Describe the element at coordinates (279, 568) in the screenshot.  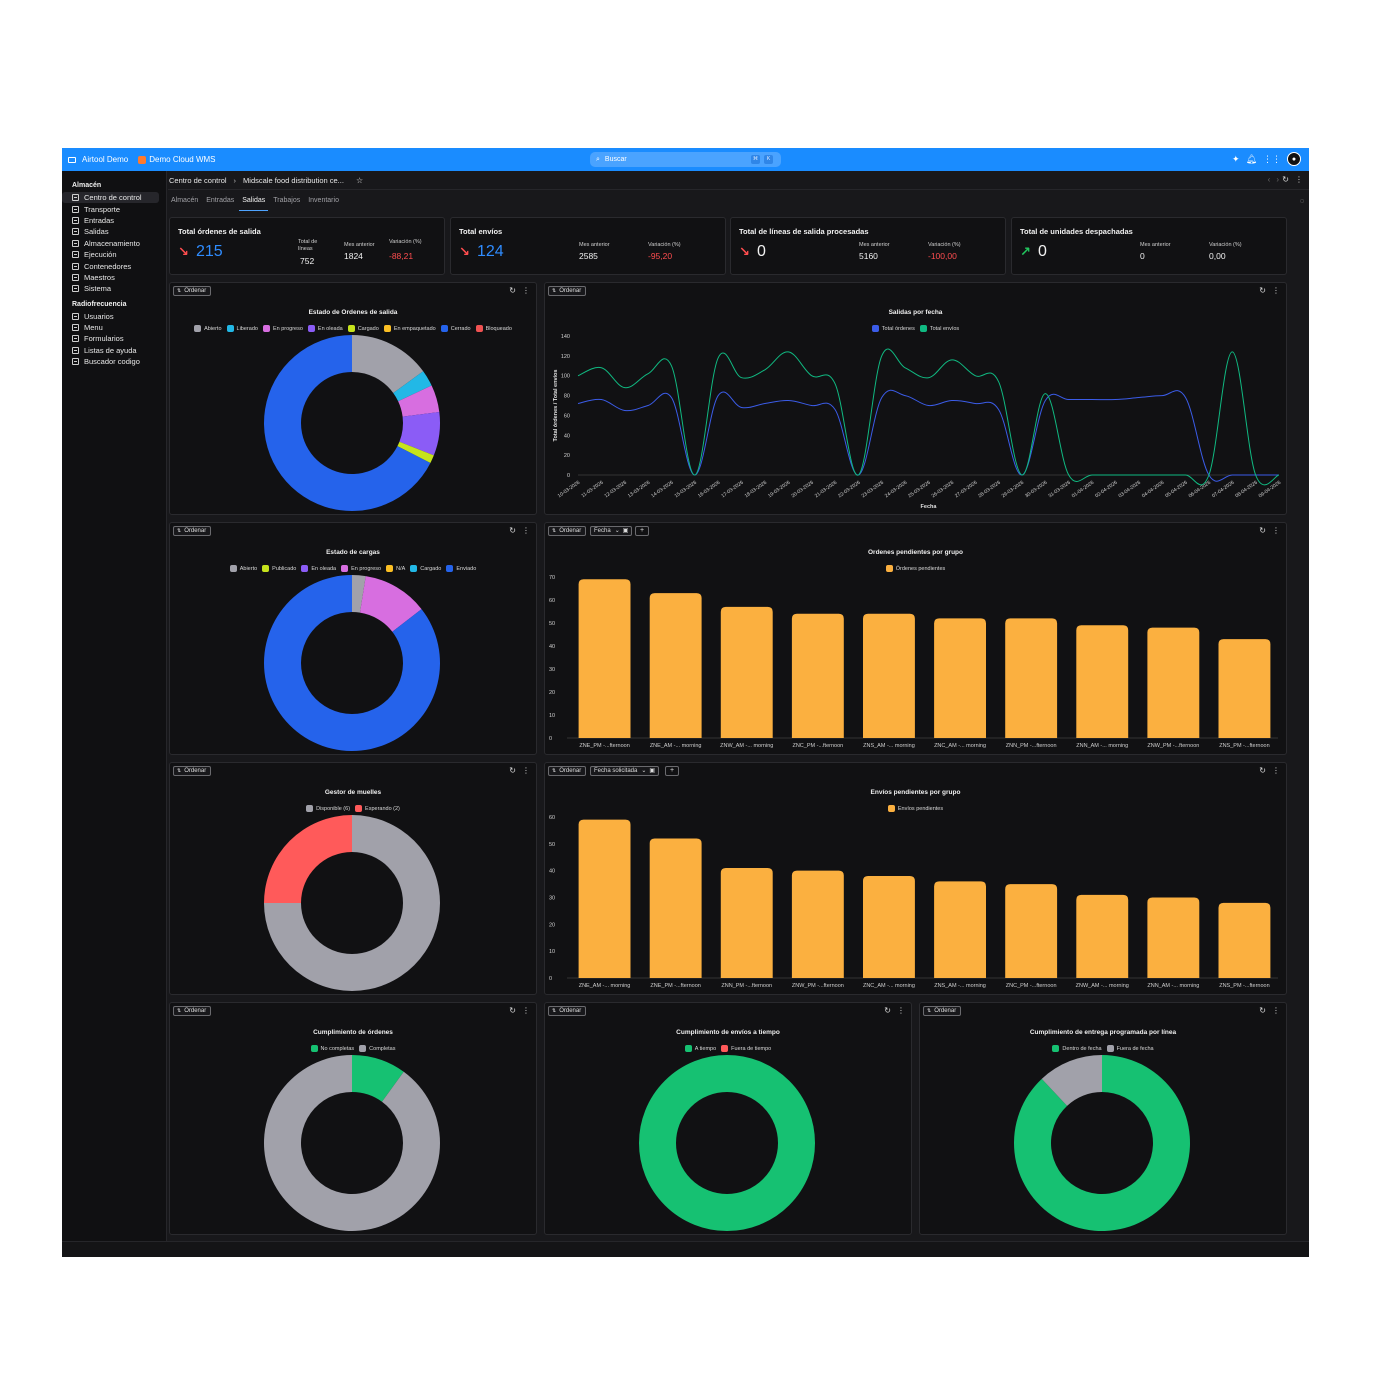
I see `legend-item: Publicado` at that location.